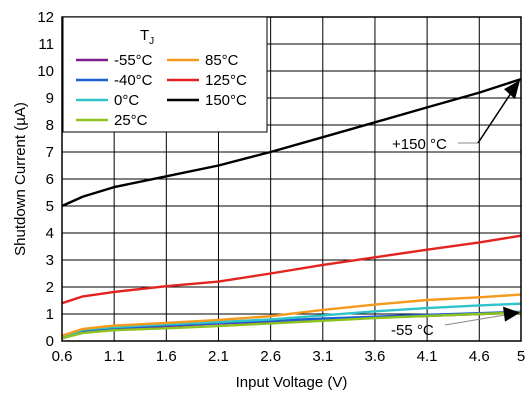 This screenshot has width=529, height=394. What do you see at coordinates (292, 382) in the screenshot?
I see `x-axis-title: Input Voltage (V)` at bounding box center [292, 382].